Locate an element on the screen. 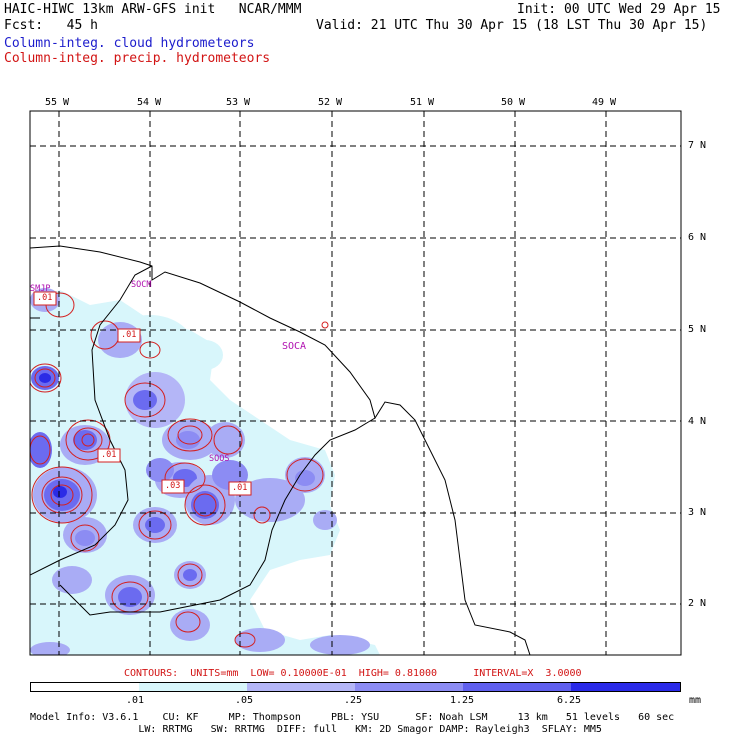 This screenshot has width=740, height=740. station-label: SMJP is located at coordinates (40, 289).